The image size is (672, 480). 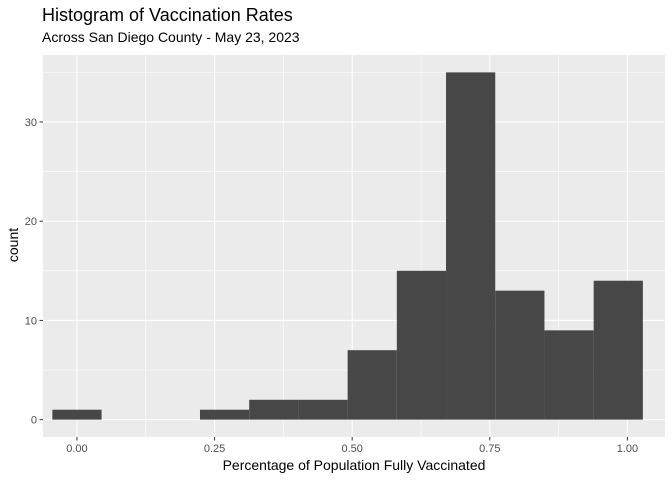 What do you see at coordinates (351, 449) in the screenshot?
I see `x-tick-label: 0.50` at bounding box center [351, 449].